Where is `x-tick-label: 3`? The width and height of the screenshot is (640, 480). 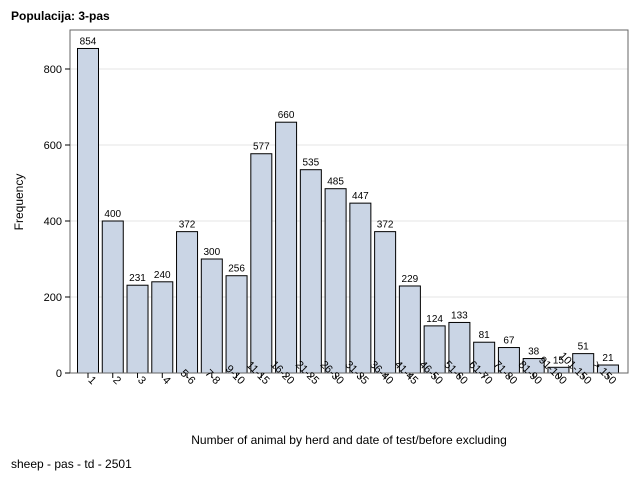
x-tick-label: 3 is located at coordinates (141, 380).